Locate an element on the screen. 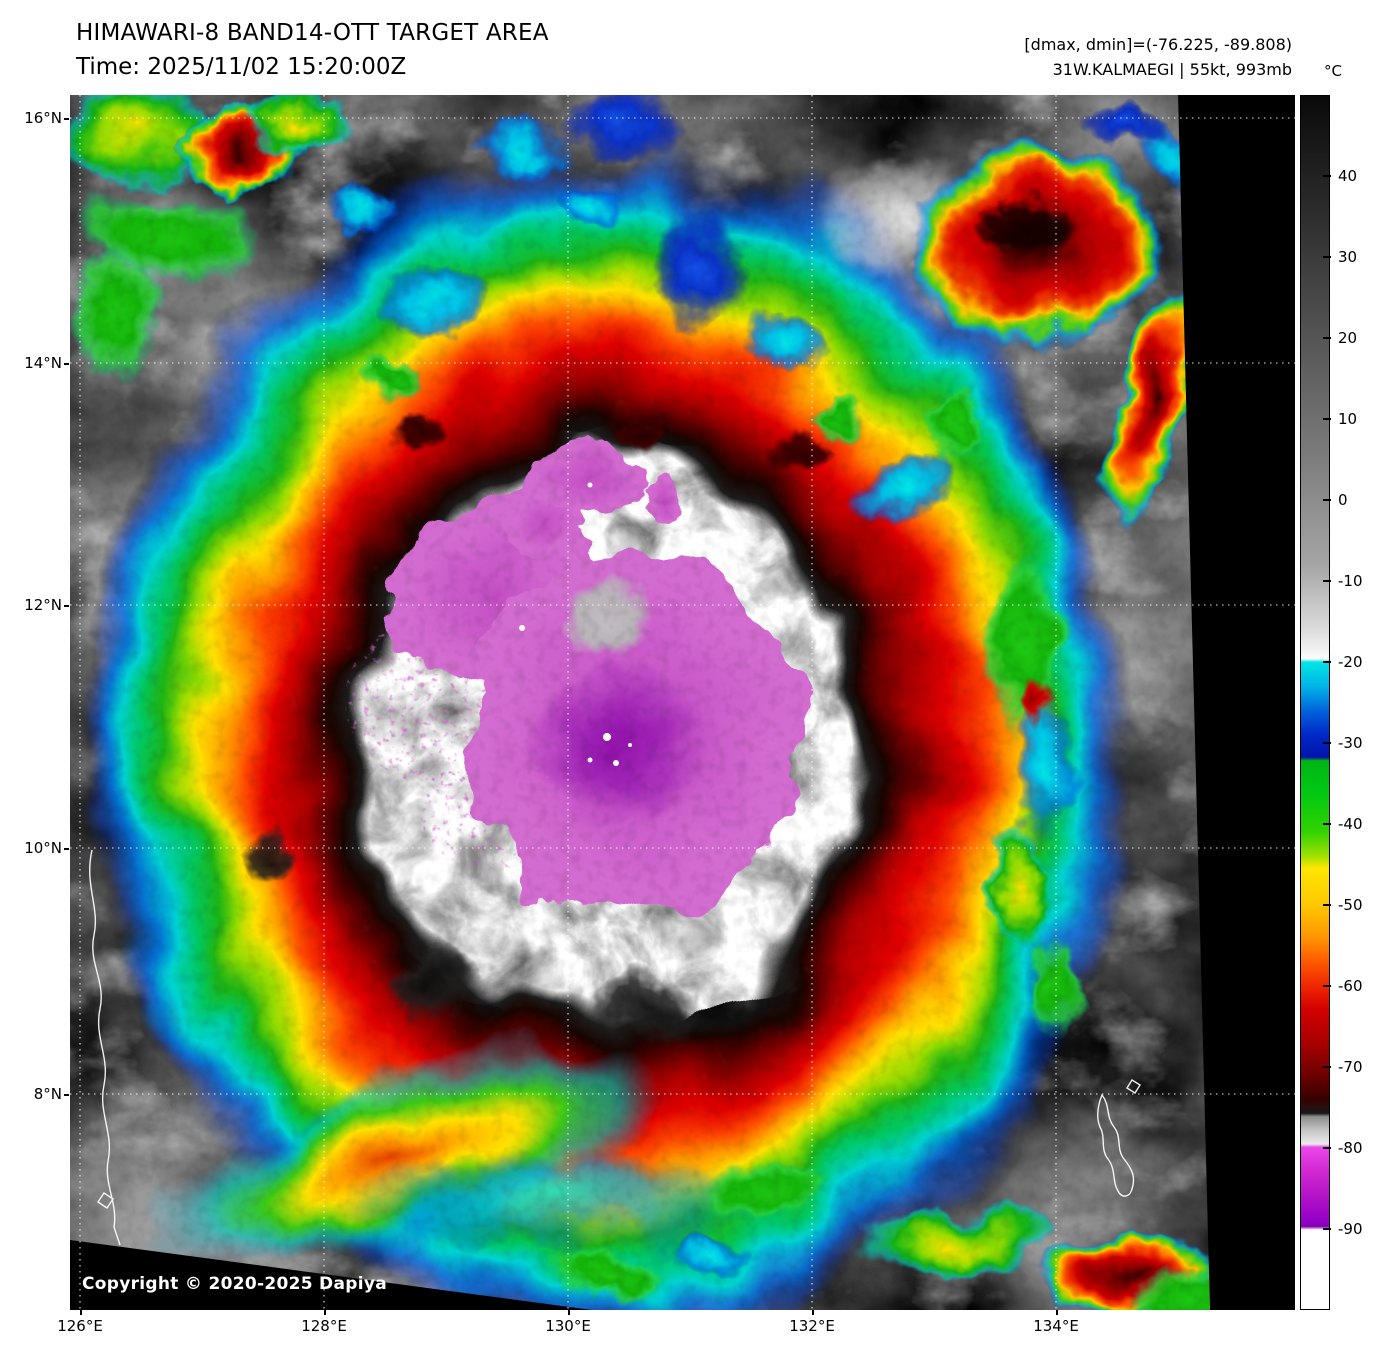 This screenshot has height=1359, width=1390. colorbar-tick-label: -40 is located at coordinates (1350, 824).